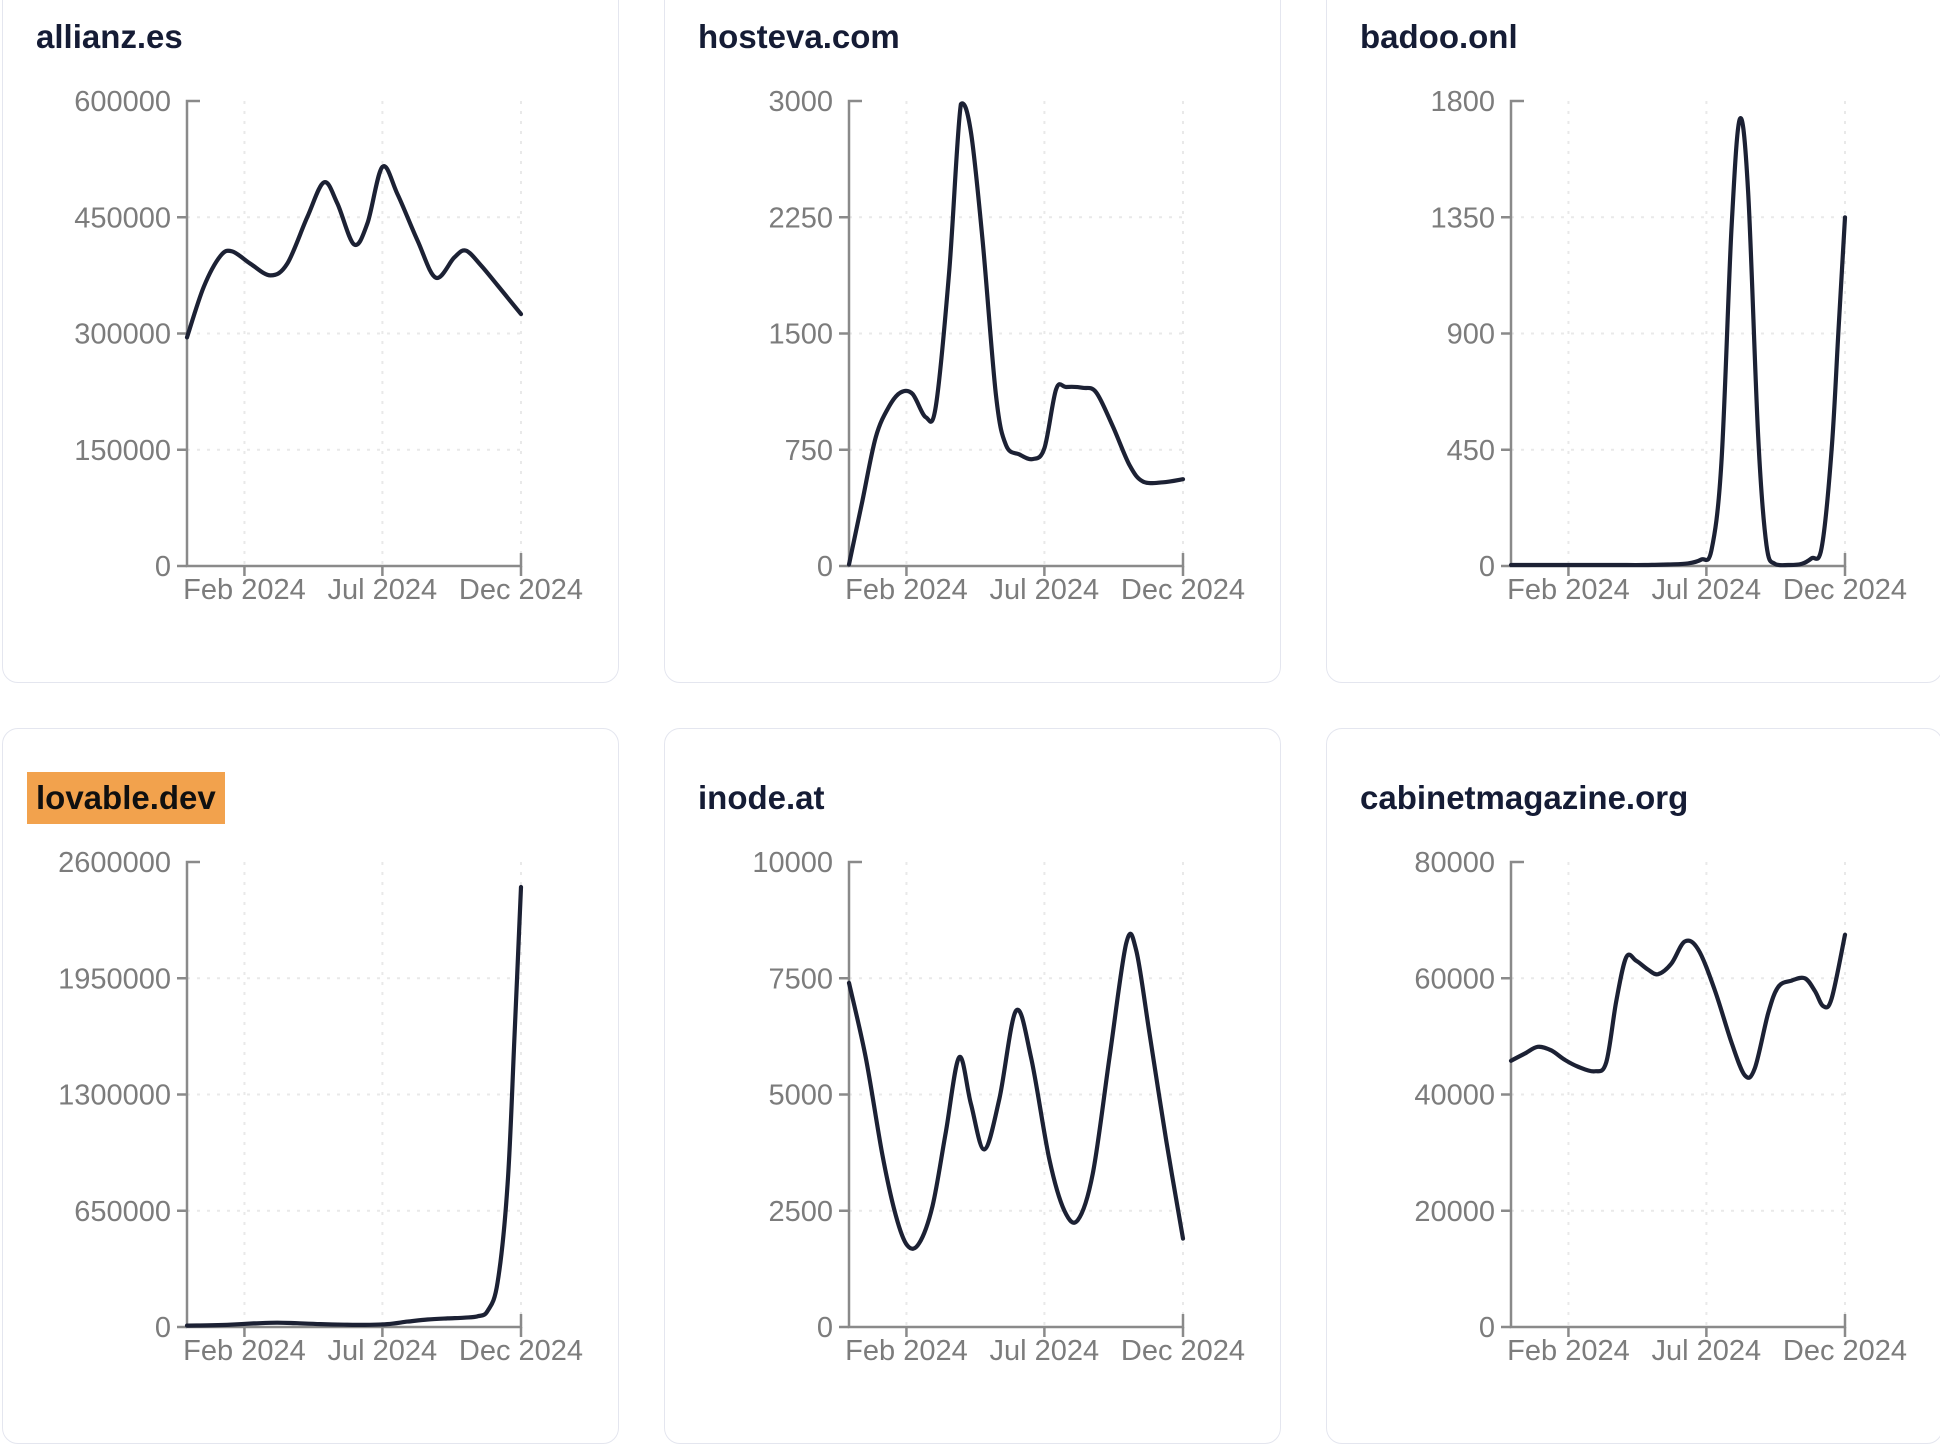 The height and width of the screenshot is (1452, 1940). I want to click on chart-title: inode.at, so click(761, 797).